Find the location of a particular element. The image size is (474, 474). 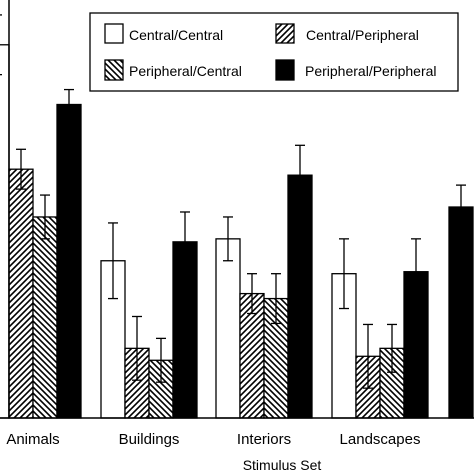

legend-swatch-peripheral-central is located at coordinates (114, 70).